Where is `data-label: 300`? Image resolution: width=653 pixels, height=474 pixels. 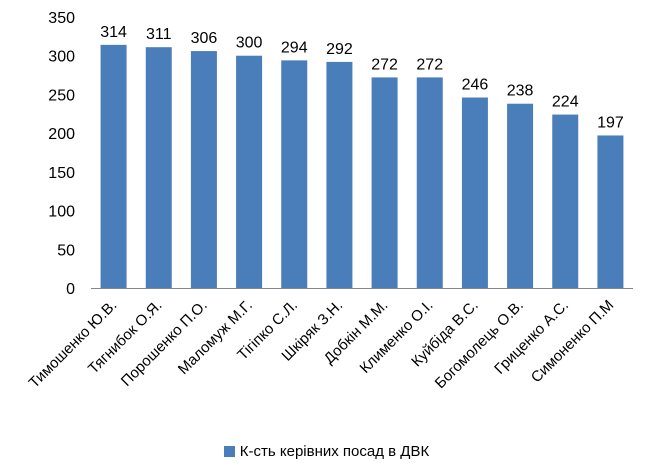 data-label: 300 is located at coordinates (249, 43).